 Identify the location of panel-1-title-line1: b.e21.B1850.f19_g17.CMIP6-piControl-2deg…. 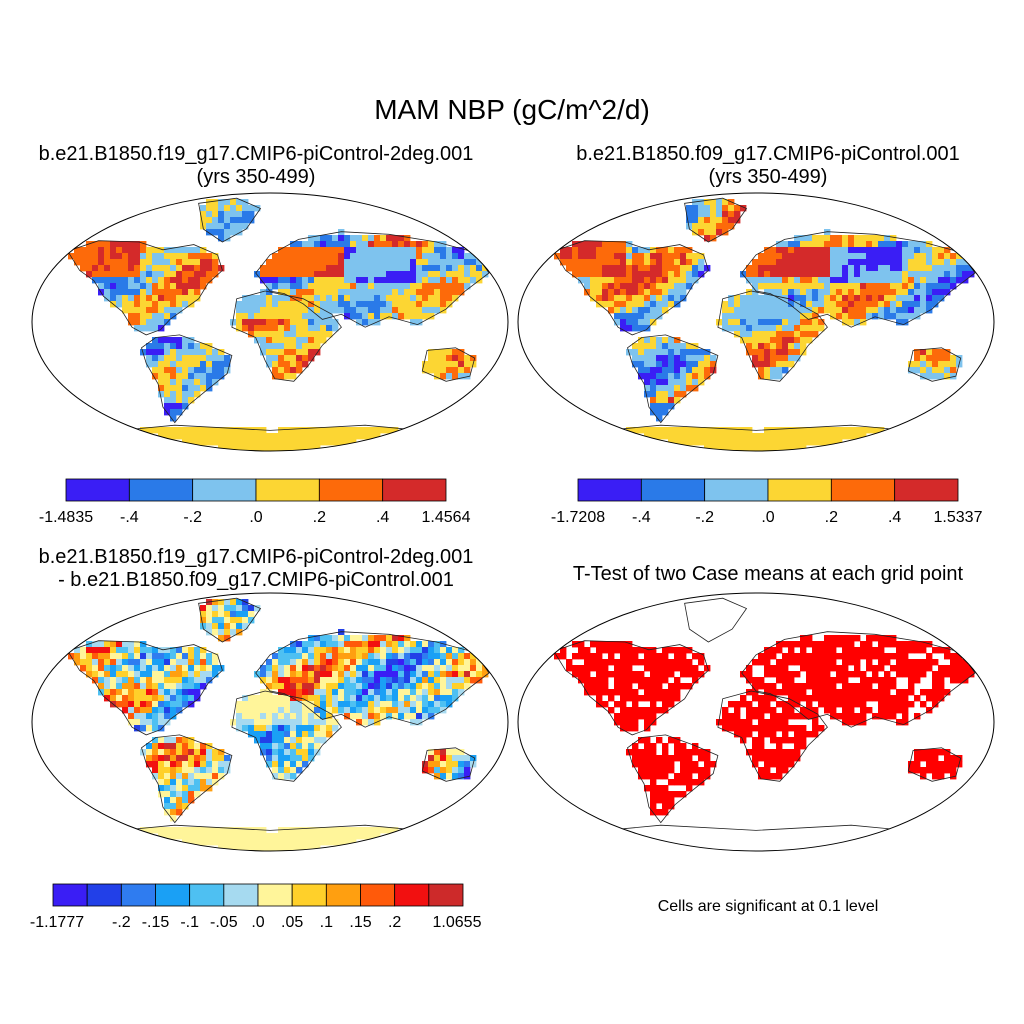
(256, 154).